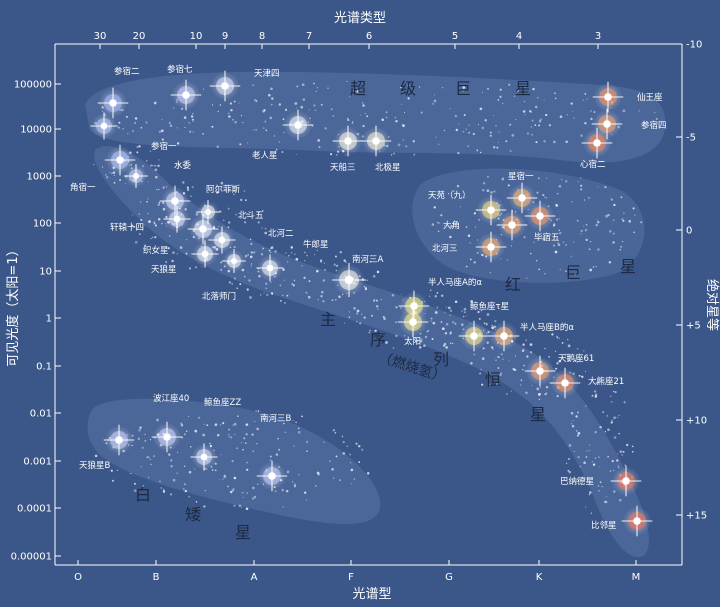 This screenshot has height=607, width=720. What do you see at coordinates (573, 272) in the screenshot?
I see `red-giant-char-2: 巨` at bounding box center [573, 272].